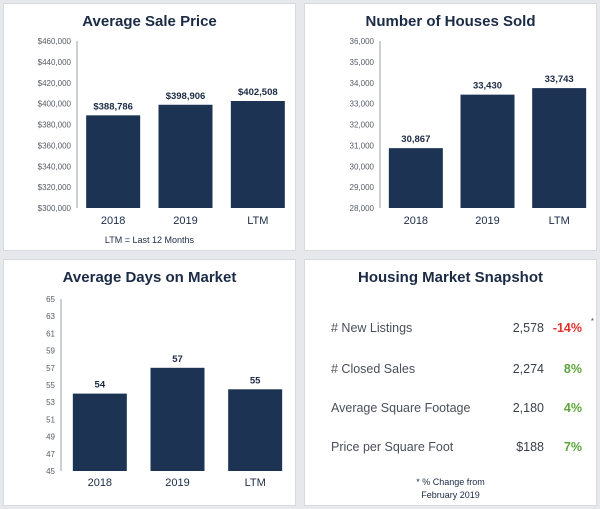 This screenshot has width=600, height=509. What do you see at coordinates (55, 62) in the screenshot?
I see `y-tick-label: $440,000` at bounding box center [55, 62].